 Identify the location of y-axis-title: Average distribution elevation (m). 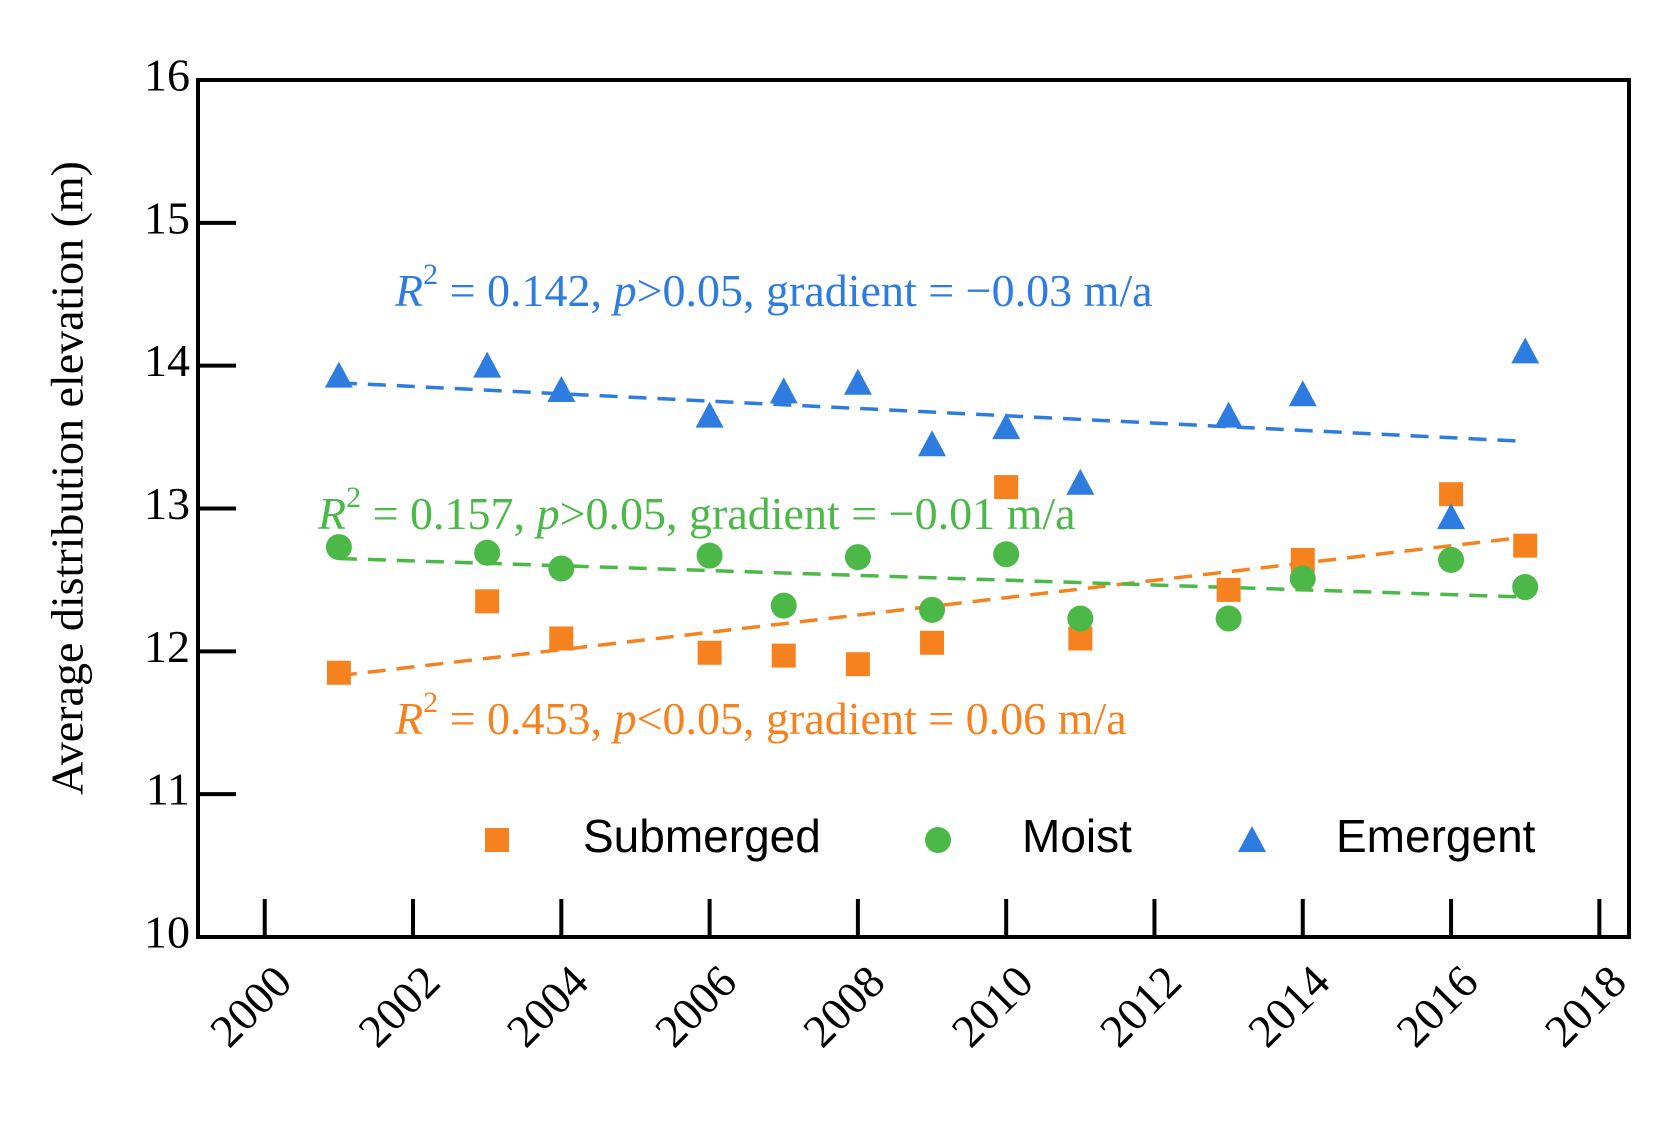
(67, 478).